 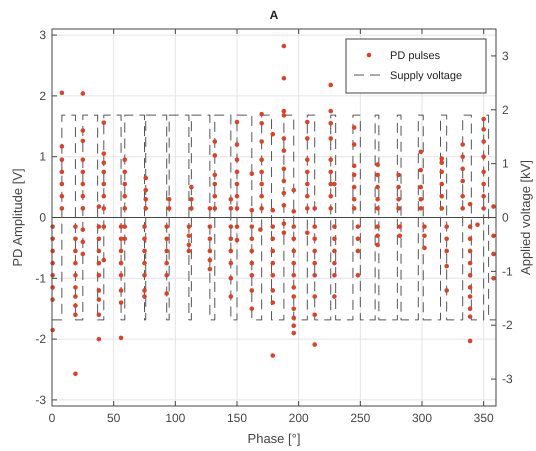 What do you see at coordinates (274, 438) in the screenshot?
I see `x-axis-title: Phase [°]` at bounding box center [274, 438].